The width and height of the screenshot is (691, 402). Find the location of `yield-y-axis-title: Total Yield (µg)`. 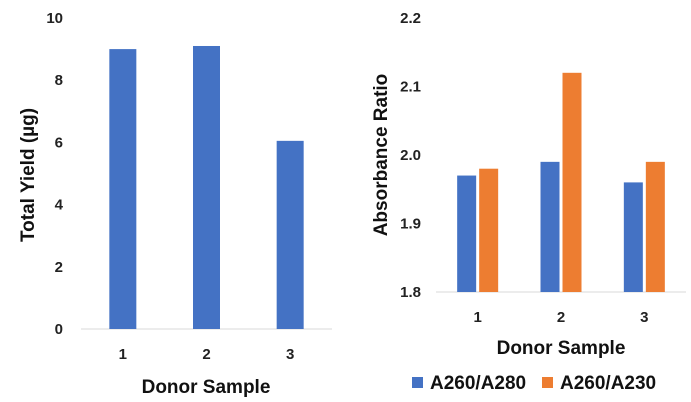

yield-y-axis-title: Total Yield (µg) is located at coordinates (28, 175).